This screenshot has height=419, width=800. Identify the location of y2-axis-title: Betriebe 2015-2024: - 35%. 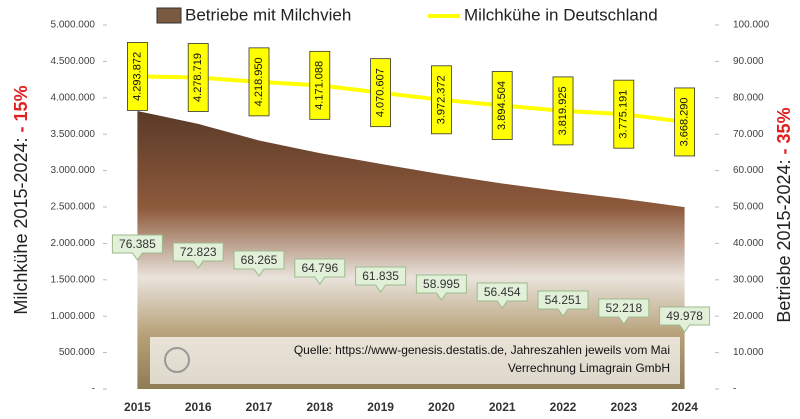
(784, 214).